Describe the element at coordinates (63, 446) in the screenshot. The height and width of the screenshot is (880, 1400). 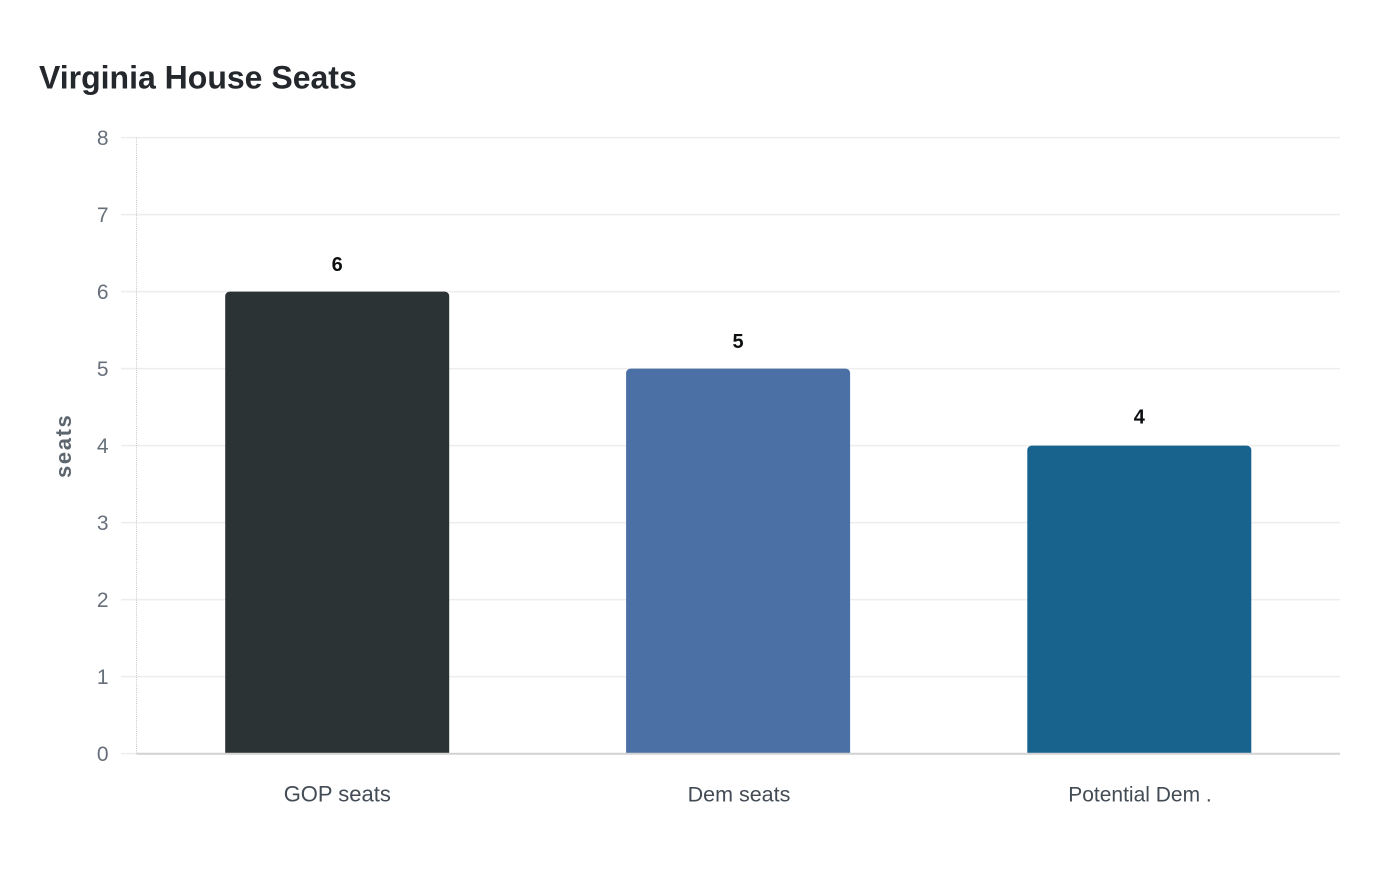
I see `svg-text: seats` at that location.